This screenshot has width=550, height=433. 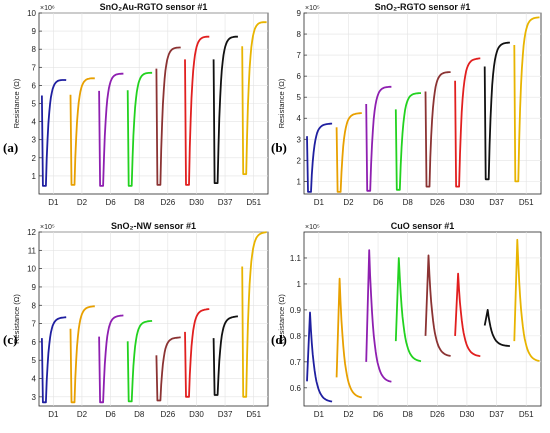 I want to click on panel-label: (a), so click(x=10, y=147).